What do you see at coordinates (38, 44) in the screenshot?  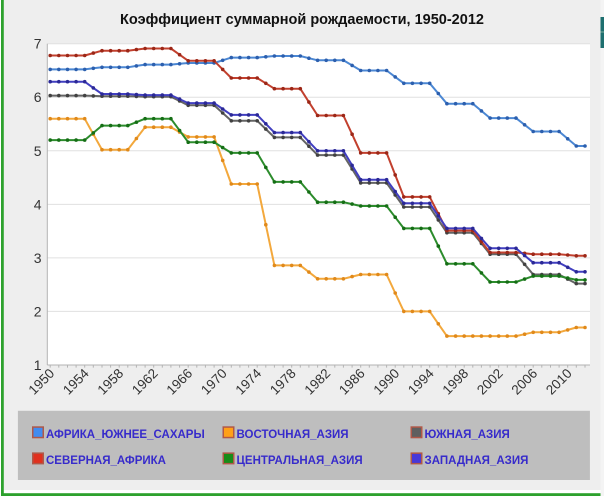 I see `svg-text: 7` at bounding box center [38, 44].